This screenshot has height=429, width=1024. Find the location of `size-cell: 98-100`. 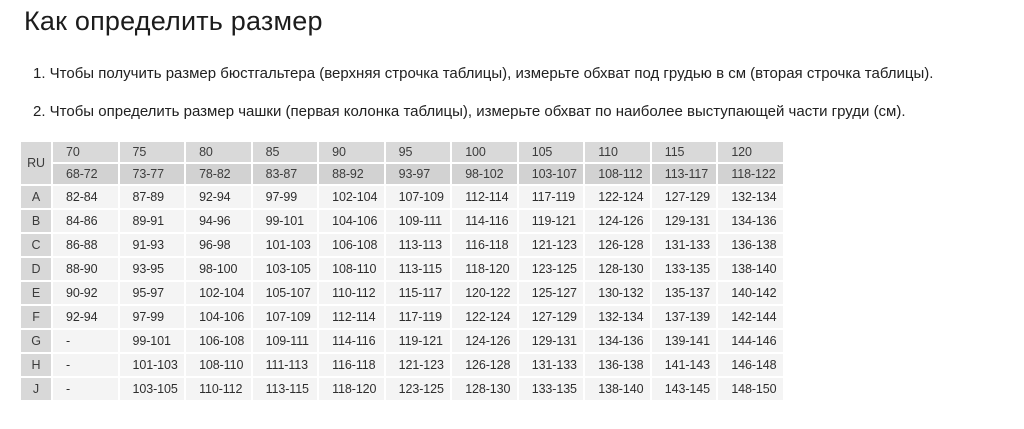

size-cell: 98-100 is located at coordinates (218, 269).